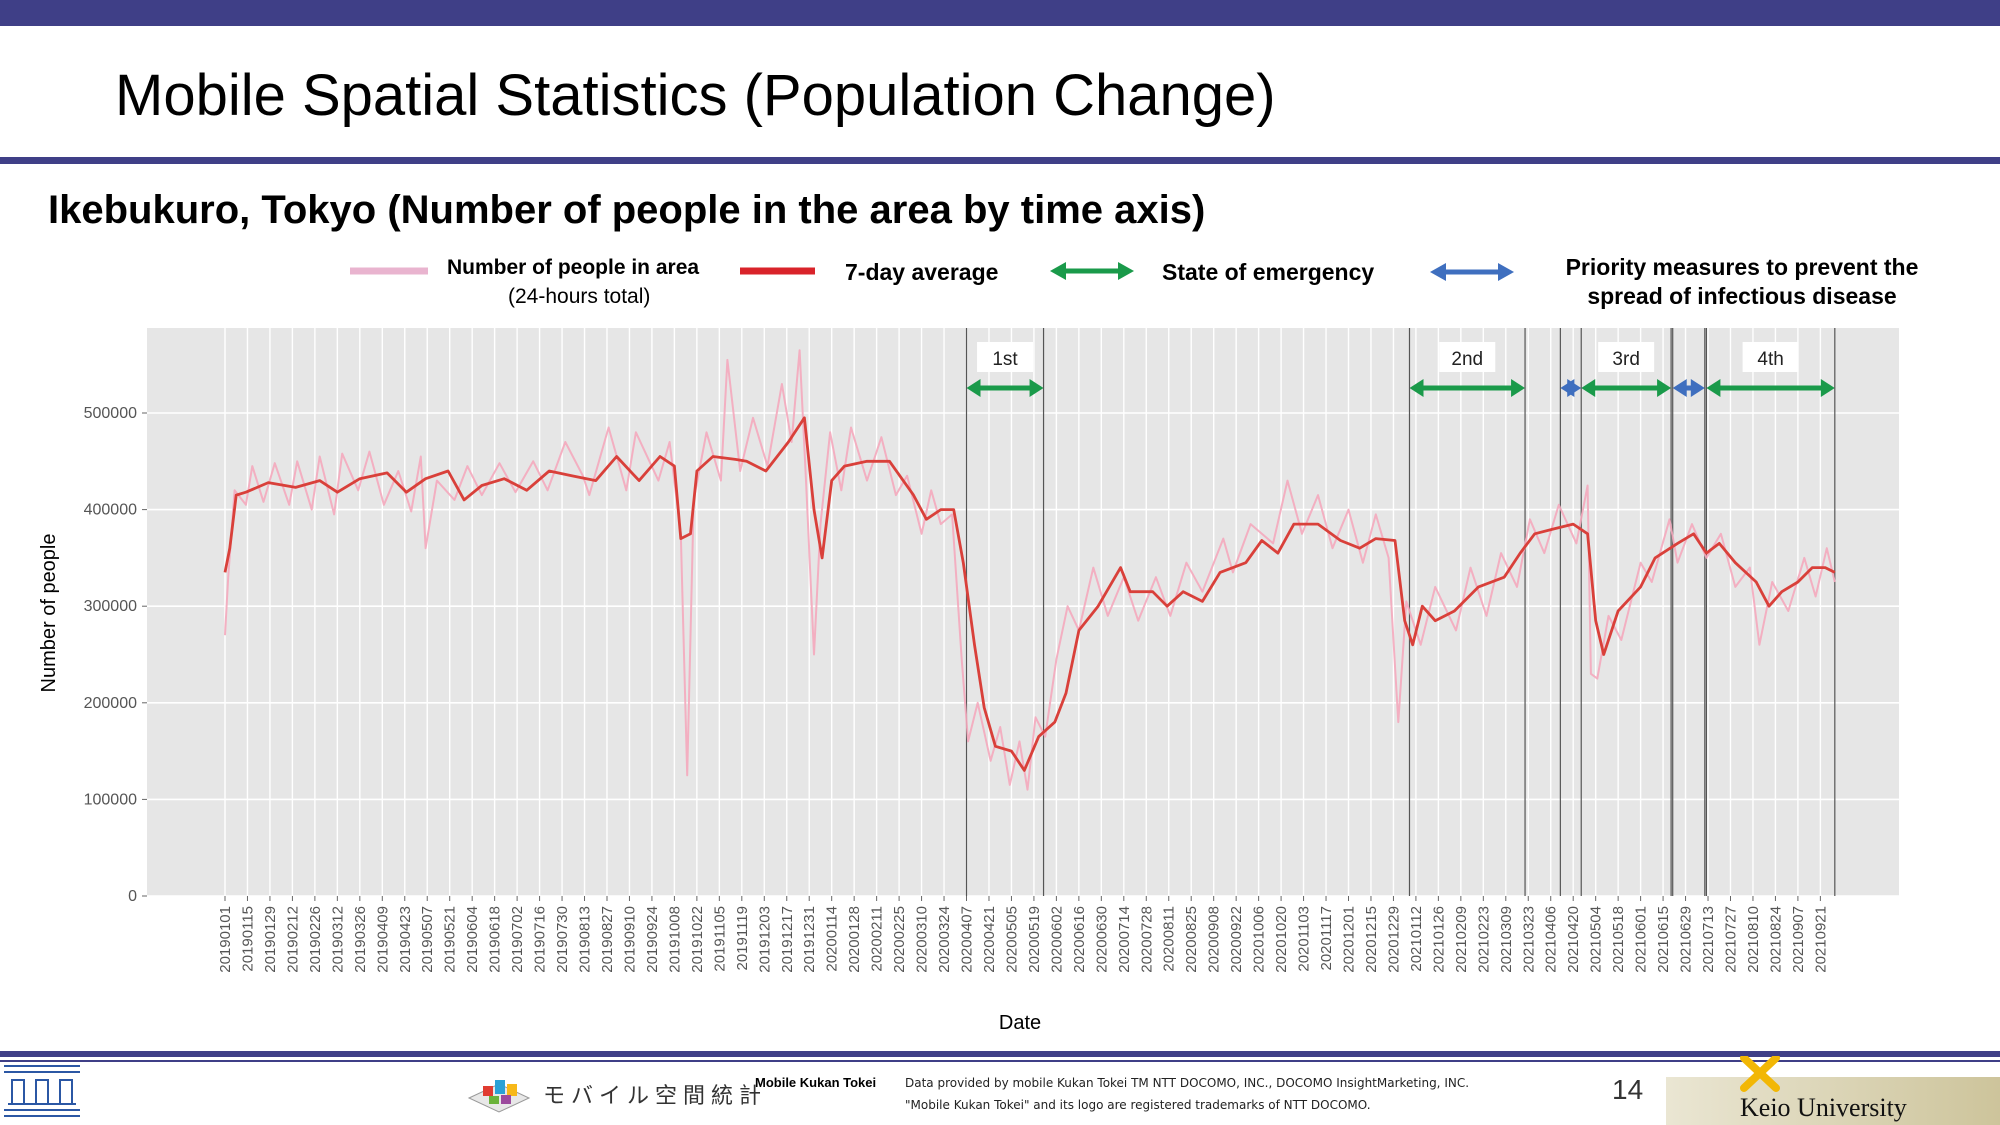 Image resolution: width=2000 pixels, height=1125 pixels. I want to click on x-tick-label: 20210223, so click(1483, 939).